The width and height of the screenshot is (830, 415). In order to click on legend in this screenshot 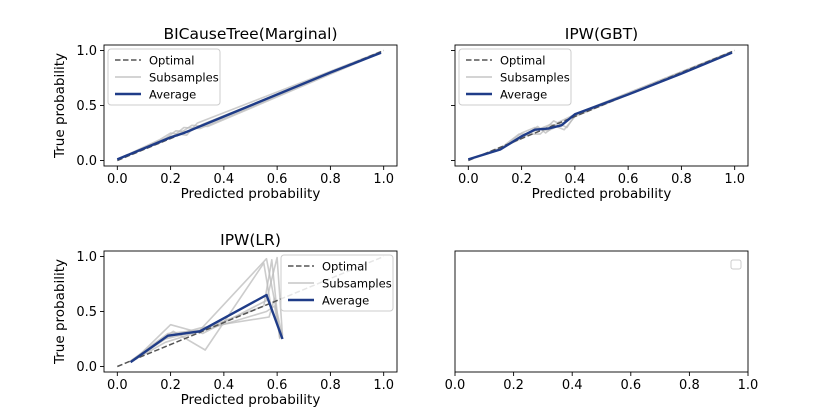, I will do `click(736, 264)`.